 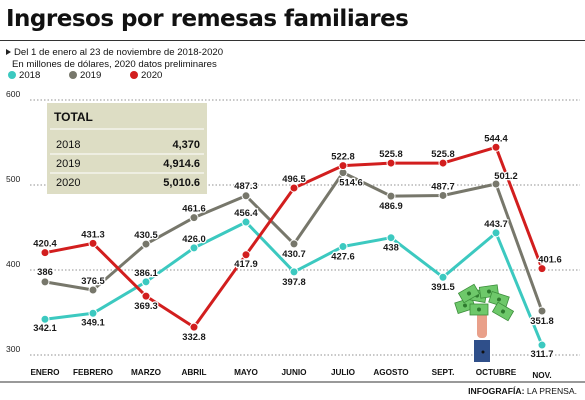 I want to click on triangle-bullet-icon, so click(x=8, y=52).